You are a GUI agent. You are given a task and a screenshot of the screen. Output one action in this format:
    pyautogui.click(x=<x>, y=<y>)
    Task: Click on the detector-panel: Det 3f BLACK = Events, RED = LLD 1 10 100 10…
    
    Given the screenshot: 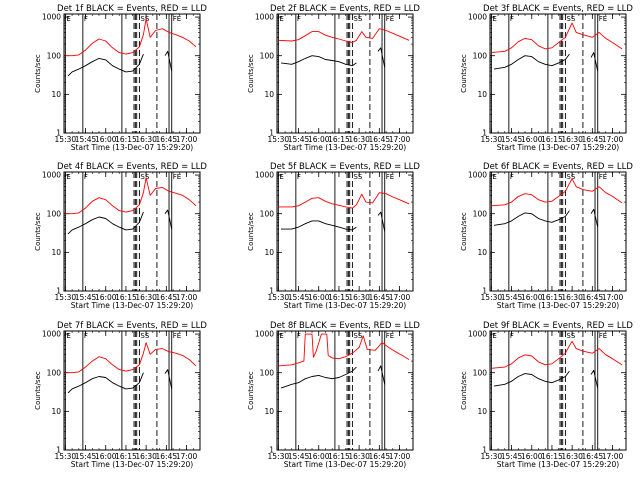 What is the action you would take?
    pyautogui.click(x=546, y=78)
    